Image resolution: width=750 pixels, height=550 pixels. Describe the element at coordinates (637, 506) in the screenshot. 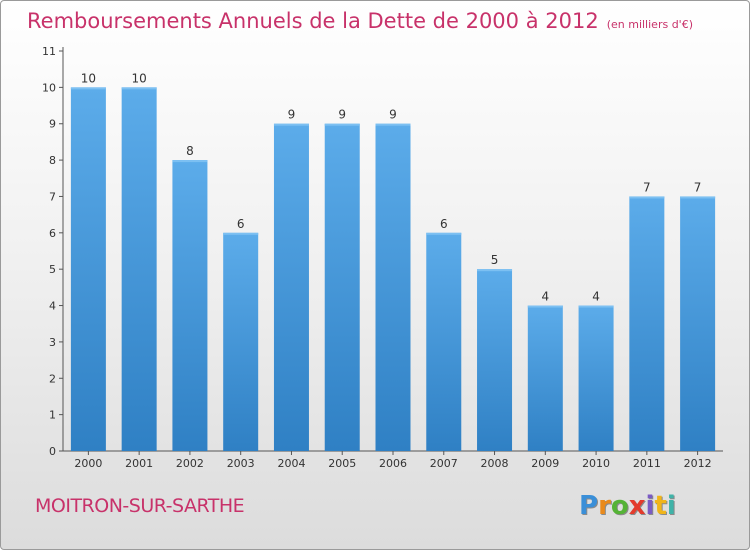

I see `logo-letter: x` at that location.